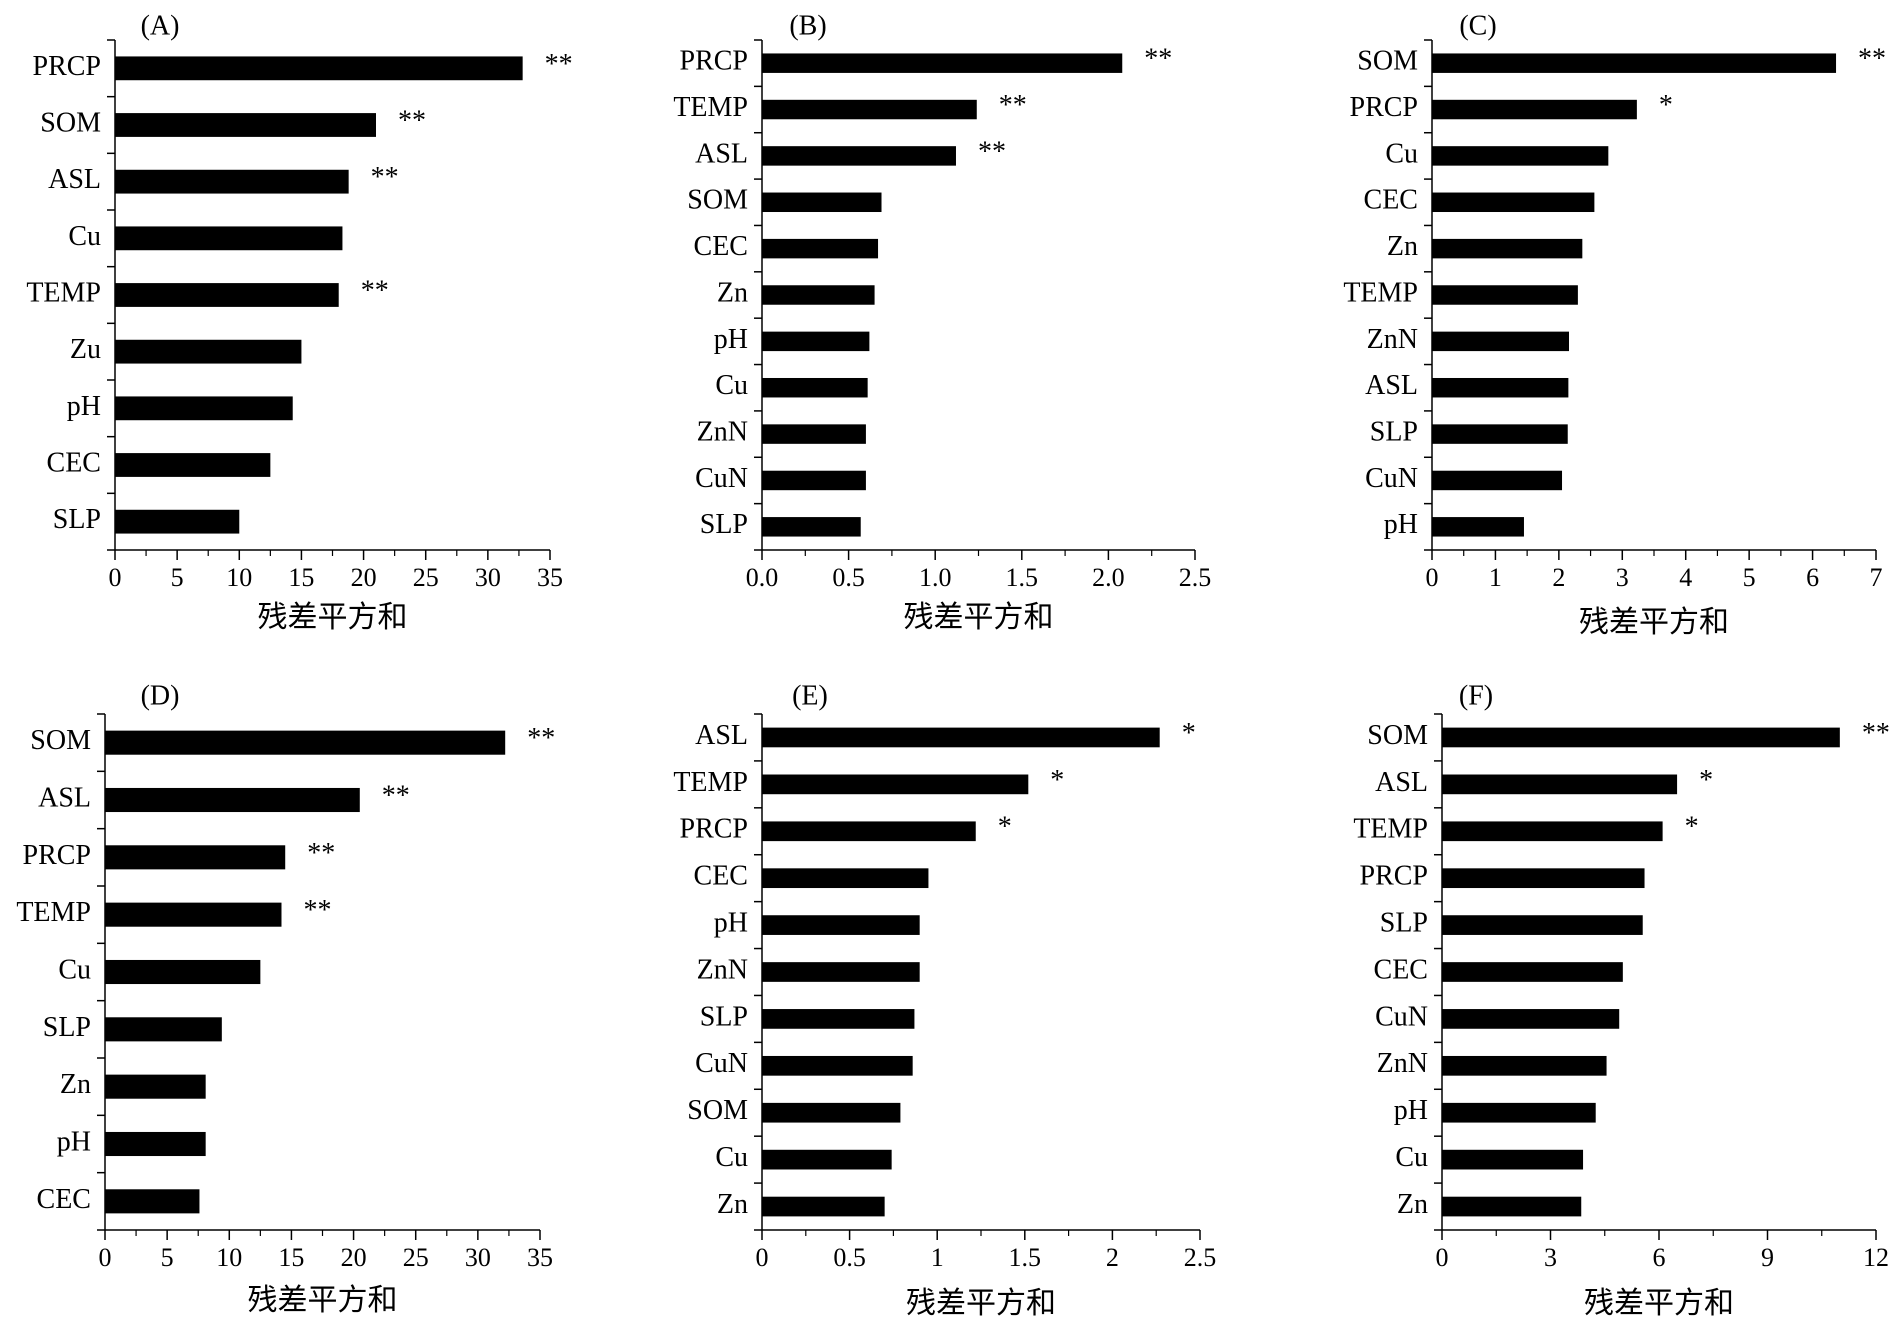 The height and width of the screenshot is (1332, 1895). What do you see at coordinates (1524, 1065) in the screenshot?
I see `bar-znn` at bounding box center [1524, 1065].